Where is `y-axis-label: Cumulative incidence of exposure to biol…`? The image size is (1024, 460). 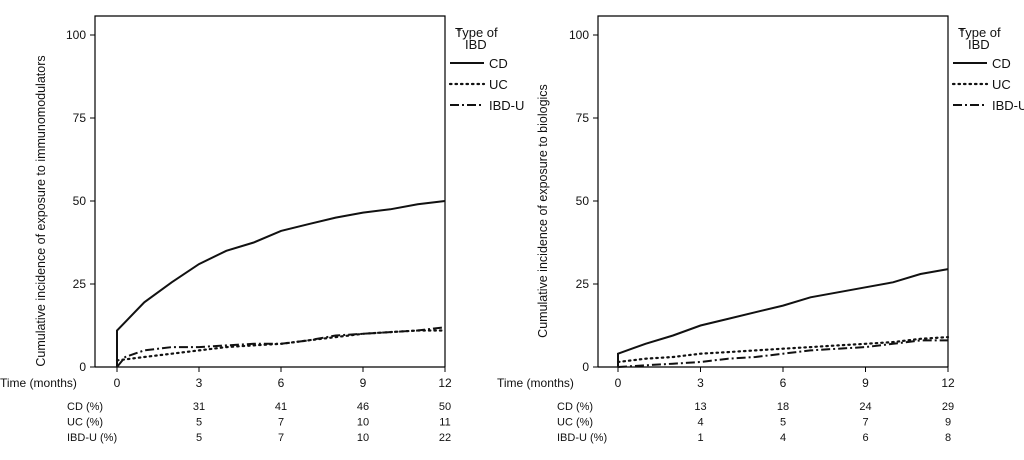
y-axis-label: Cumulative incidence of exposure to biol… is located at coordinates (543, 211).